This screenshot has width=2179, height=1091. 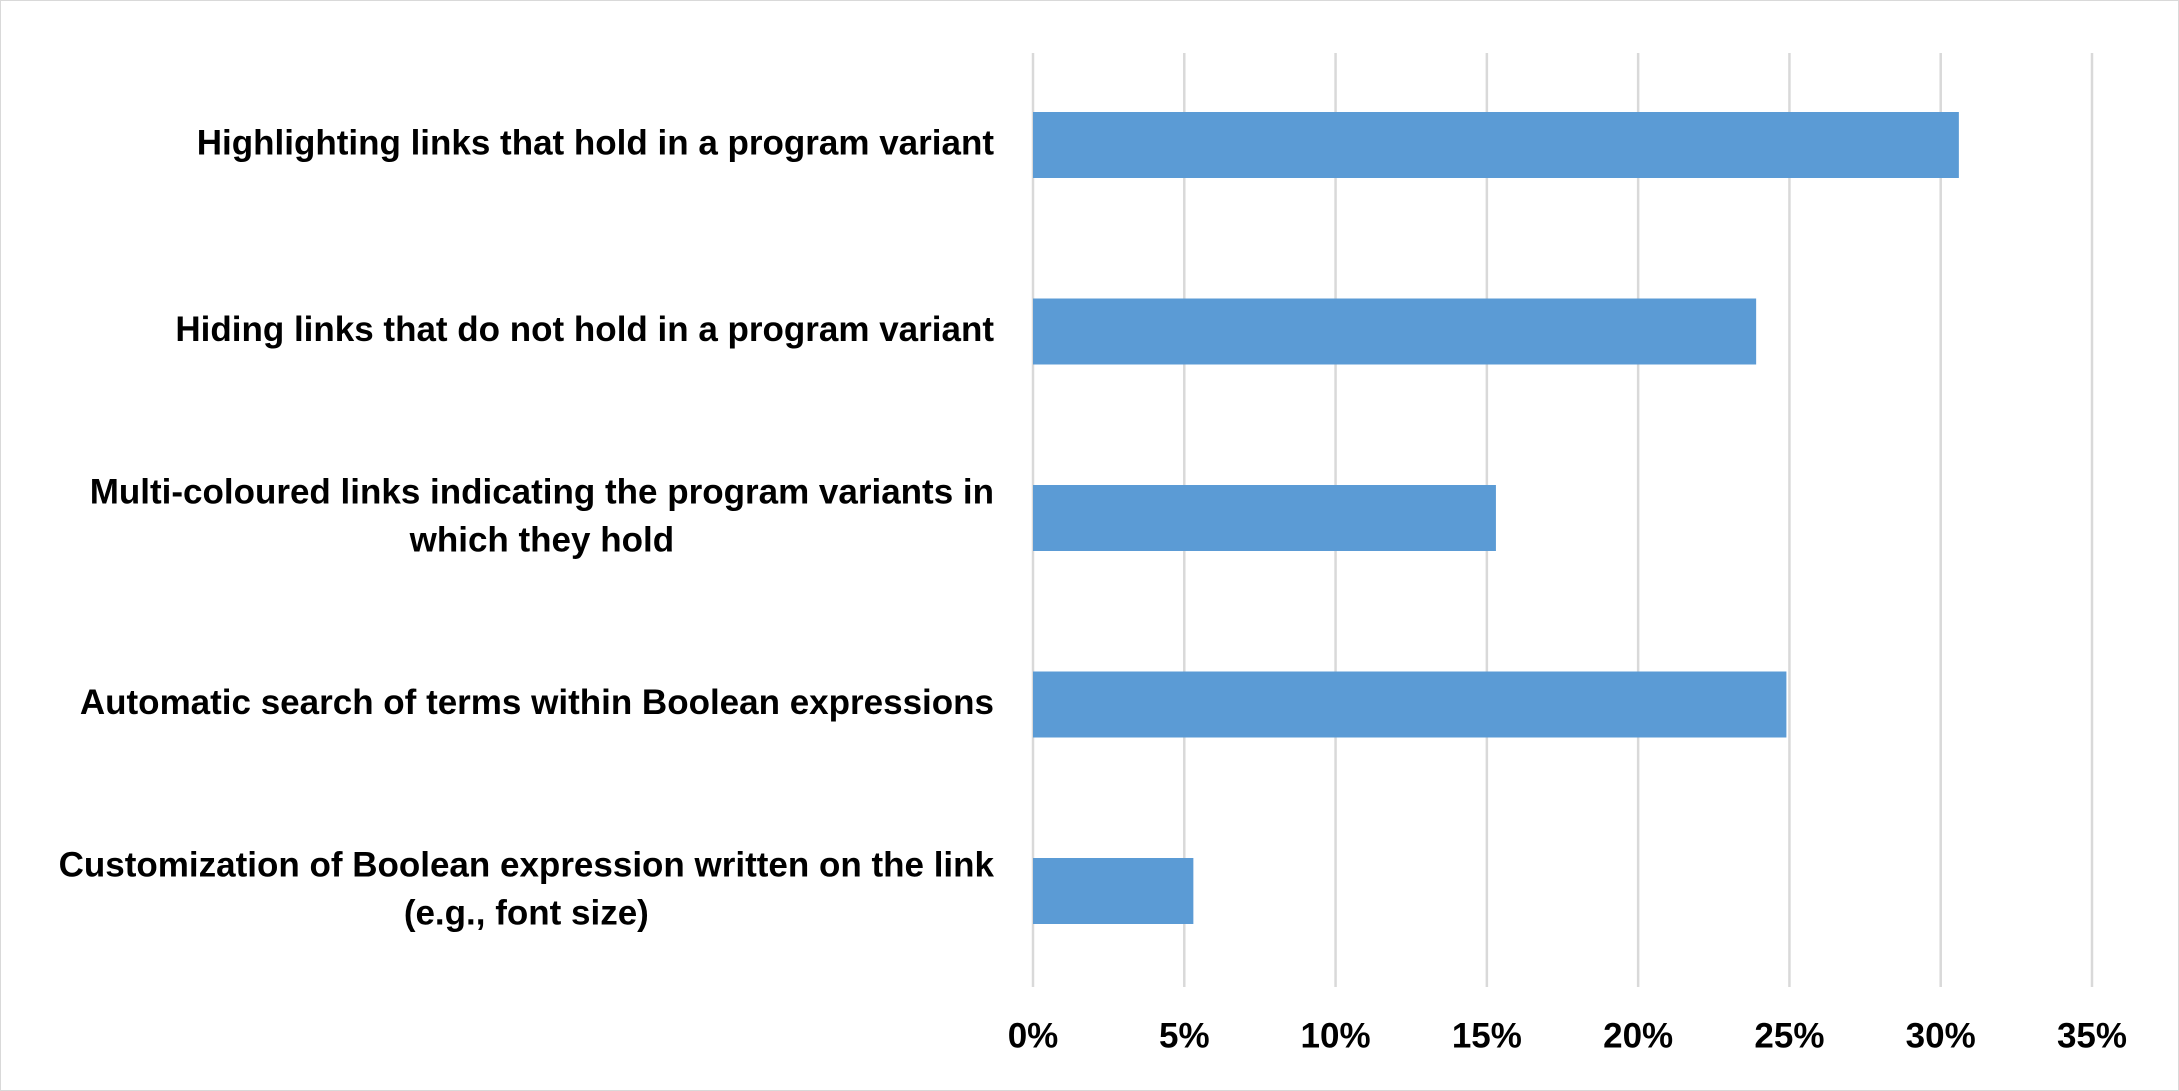 What do you see at coordinates (2092, 1035) in the screenshot?
I see `x-tick-label: 35%` at bounding box center [2092, 1035].